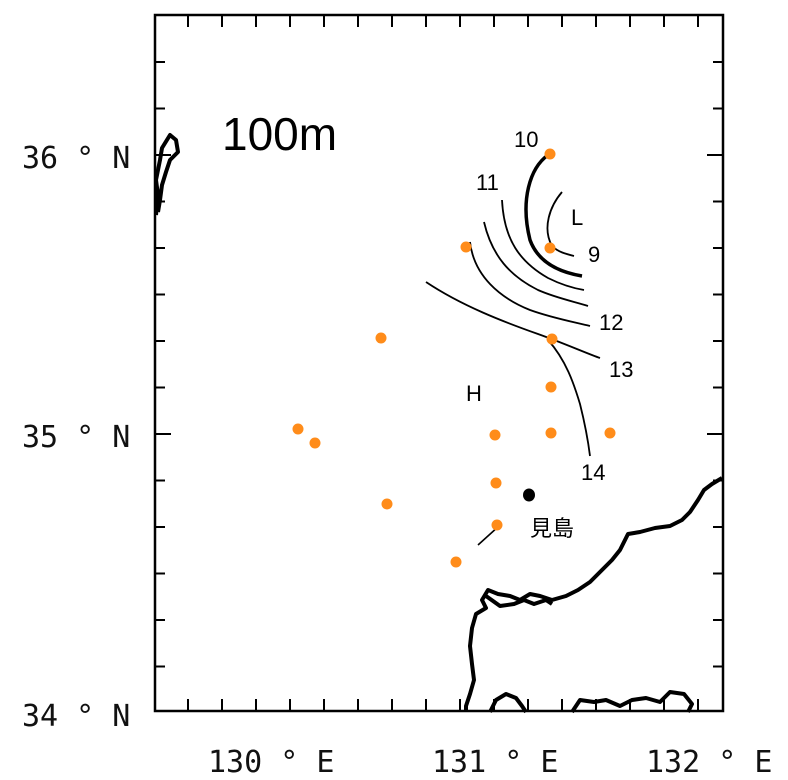  Describe the element at coordinates (167, 174) in the screenshot. I see `coastline-northwest` at that location.